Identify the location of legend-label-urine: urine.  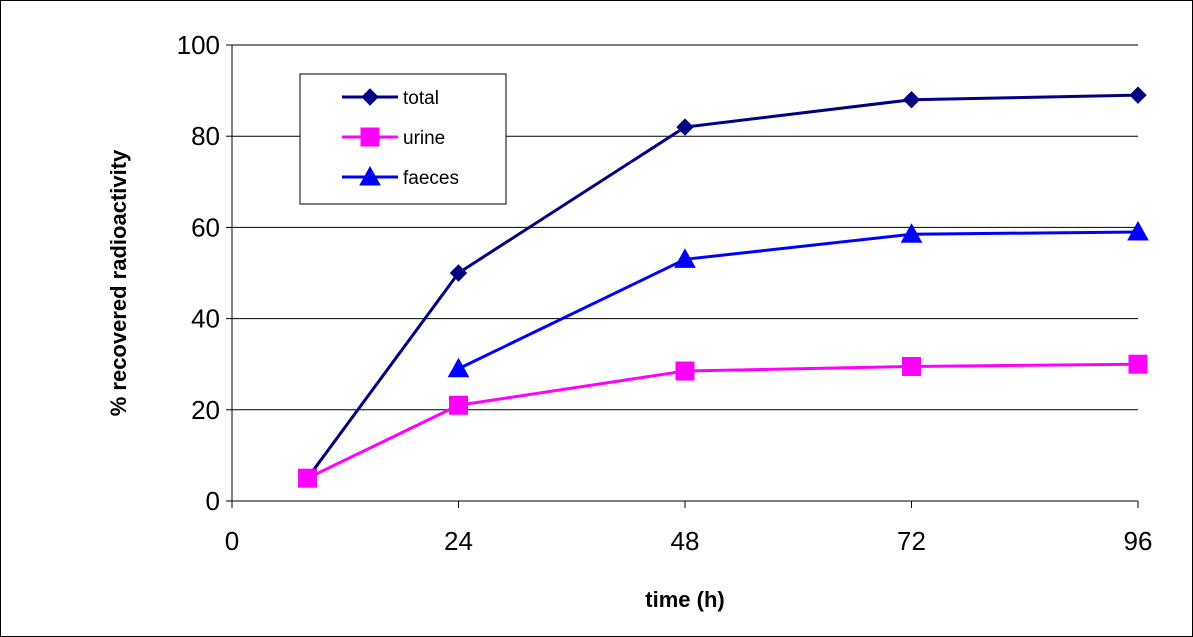
(424, 138).